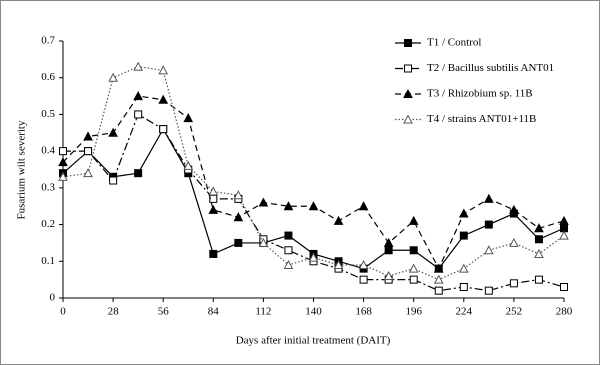  What do you see at coordinates (313, 341) in the screenshot?
I see `x-axis-label: Days after initial treatment (DAIT)` at bounding box center [313, 341].